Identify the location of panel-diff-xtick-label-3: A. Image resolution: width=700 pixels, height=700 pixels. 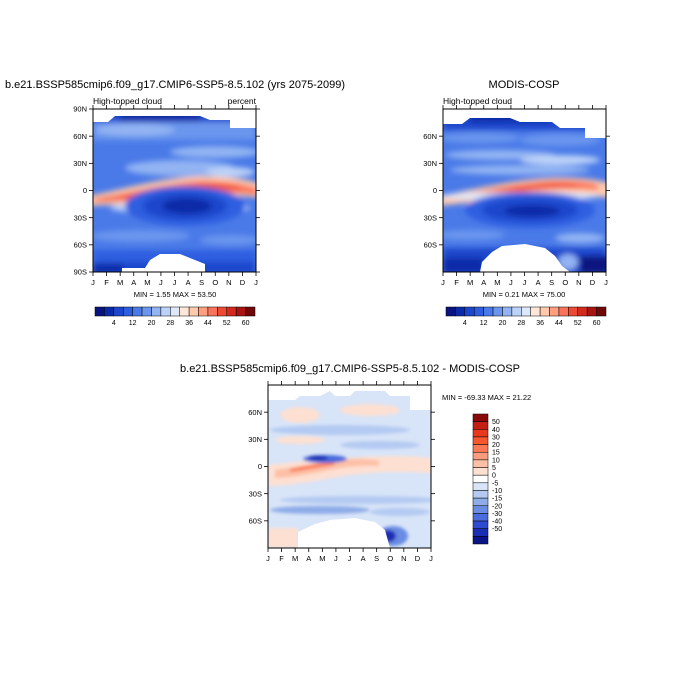
(308, 558).